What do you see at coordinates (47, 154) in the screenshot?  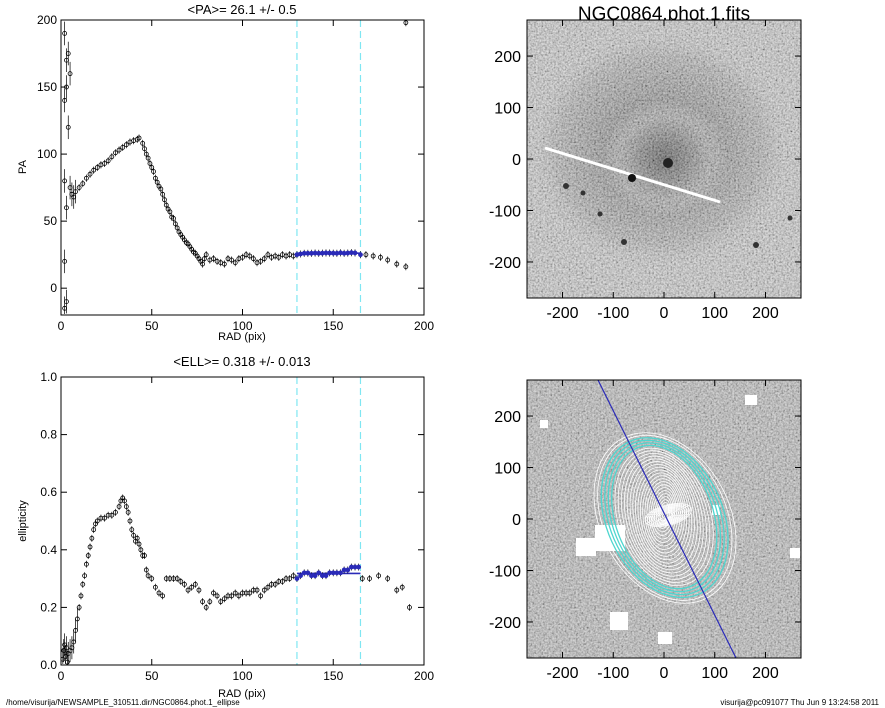 I see `pa-ytick-label: 100` at bounding box center [47, 154].